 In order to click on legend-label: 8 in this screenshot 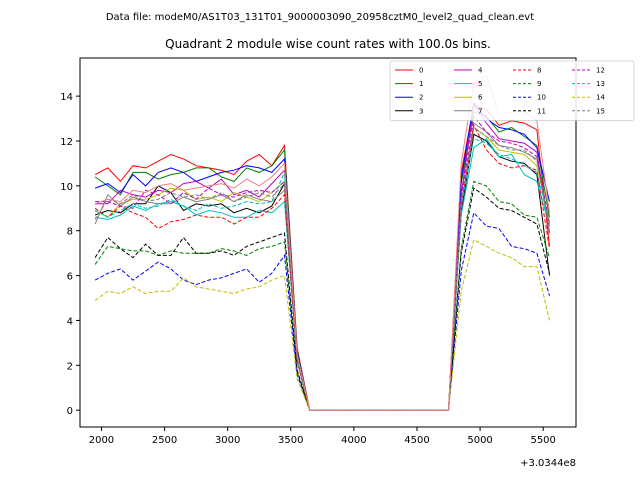, I will do `click(539, 71)`.